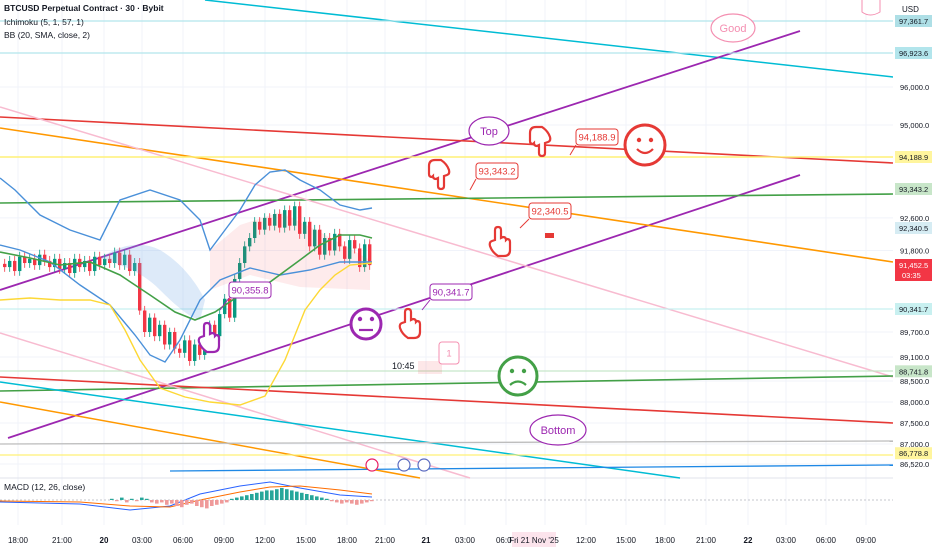 This screenshot has width=932, height=550. Describe the element at coordinates (651, 140) in the screenshot. I see `smiley-happy-icon-eye-r` at that location.